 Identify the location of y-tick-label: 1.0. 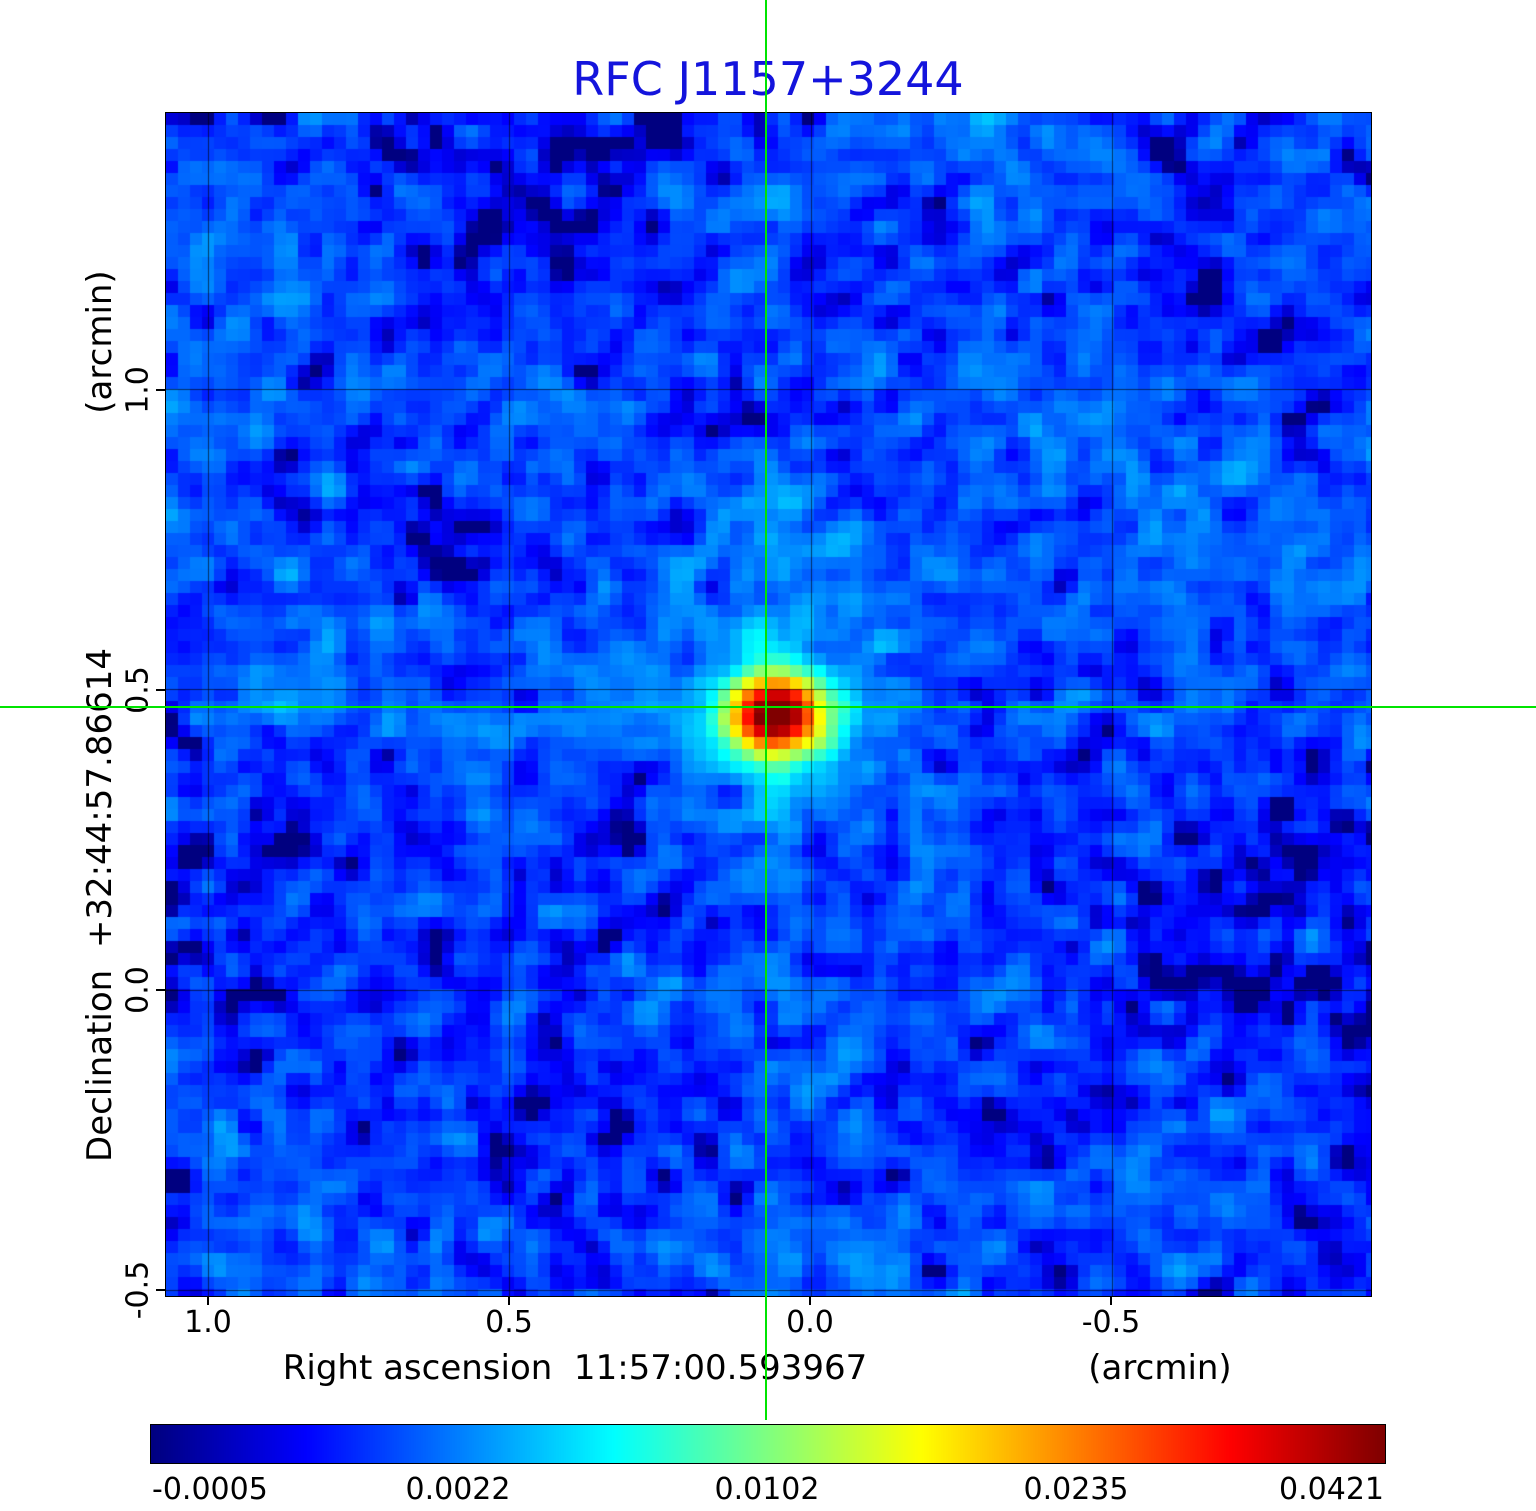
(138, 390).